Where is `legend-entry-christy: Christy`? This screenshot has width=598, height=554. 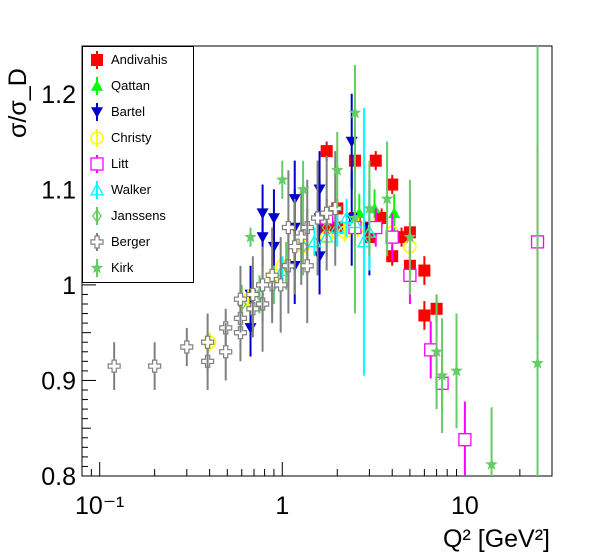 legend-entry-christy: Christy is located at coordinates (138, 138).